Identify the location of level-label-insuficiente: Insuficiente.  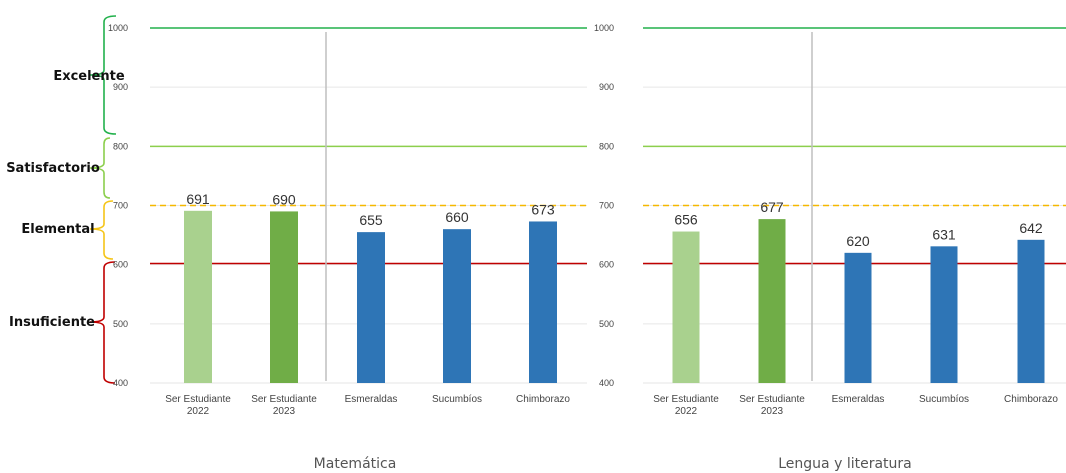
(52, 322).